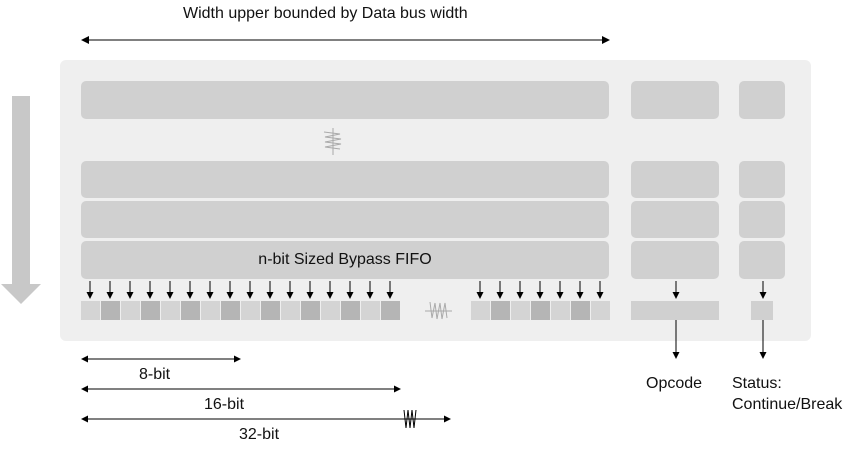 The image size is (861, 451). I want to click on width-label-32bit: 32-bit, so click(259, 434).